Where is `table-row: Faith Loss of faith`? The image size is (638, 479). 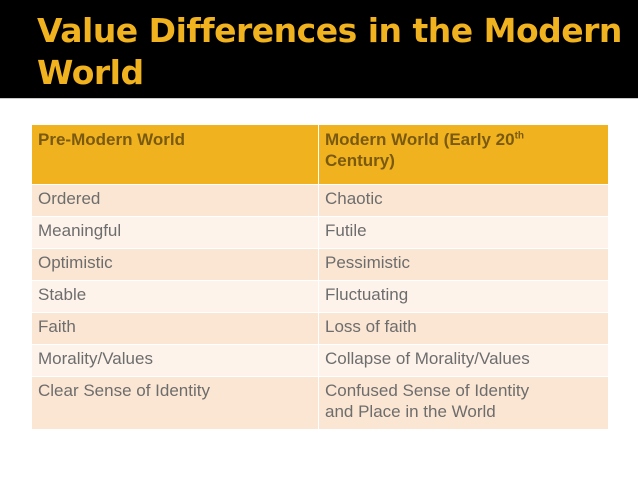 table-row: Faith Loss of faith is located at coordinates (320, 328).